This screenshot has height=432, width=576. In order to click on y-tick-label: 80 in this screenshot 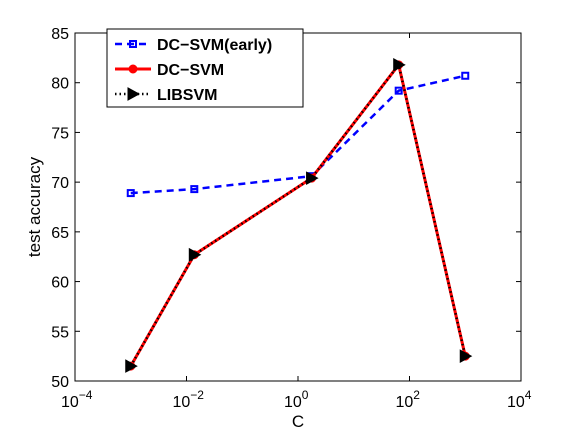, I will do `click(60, 84)`.